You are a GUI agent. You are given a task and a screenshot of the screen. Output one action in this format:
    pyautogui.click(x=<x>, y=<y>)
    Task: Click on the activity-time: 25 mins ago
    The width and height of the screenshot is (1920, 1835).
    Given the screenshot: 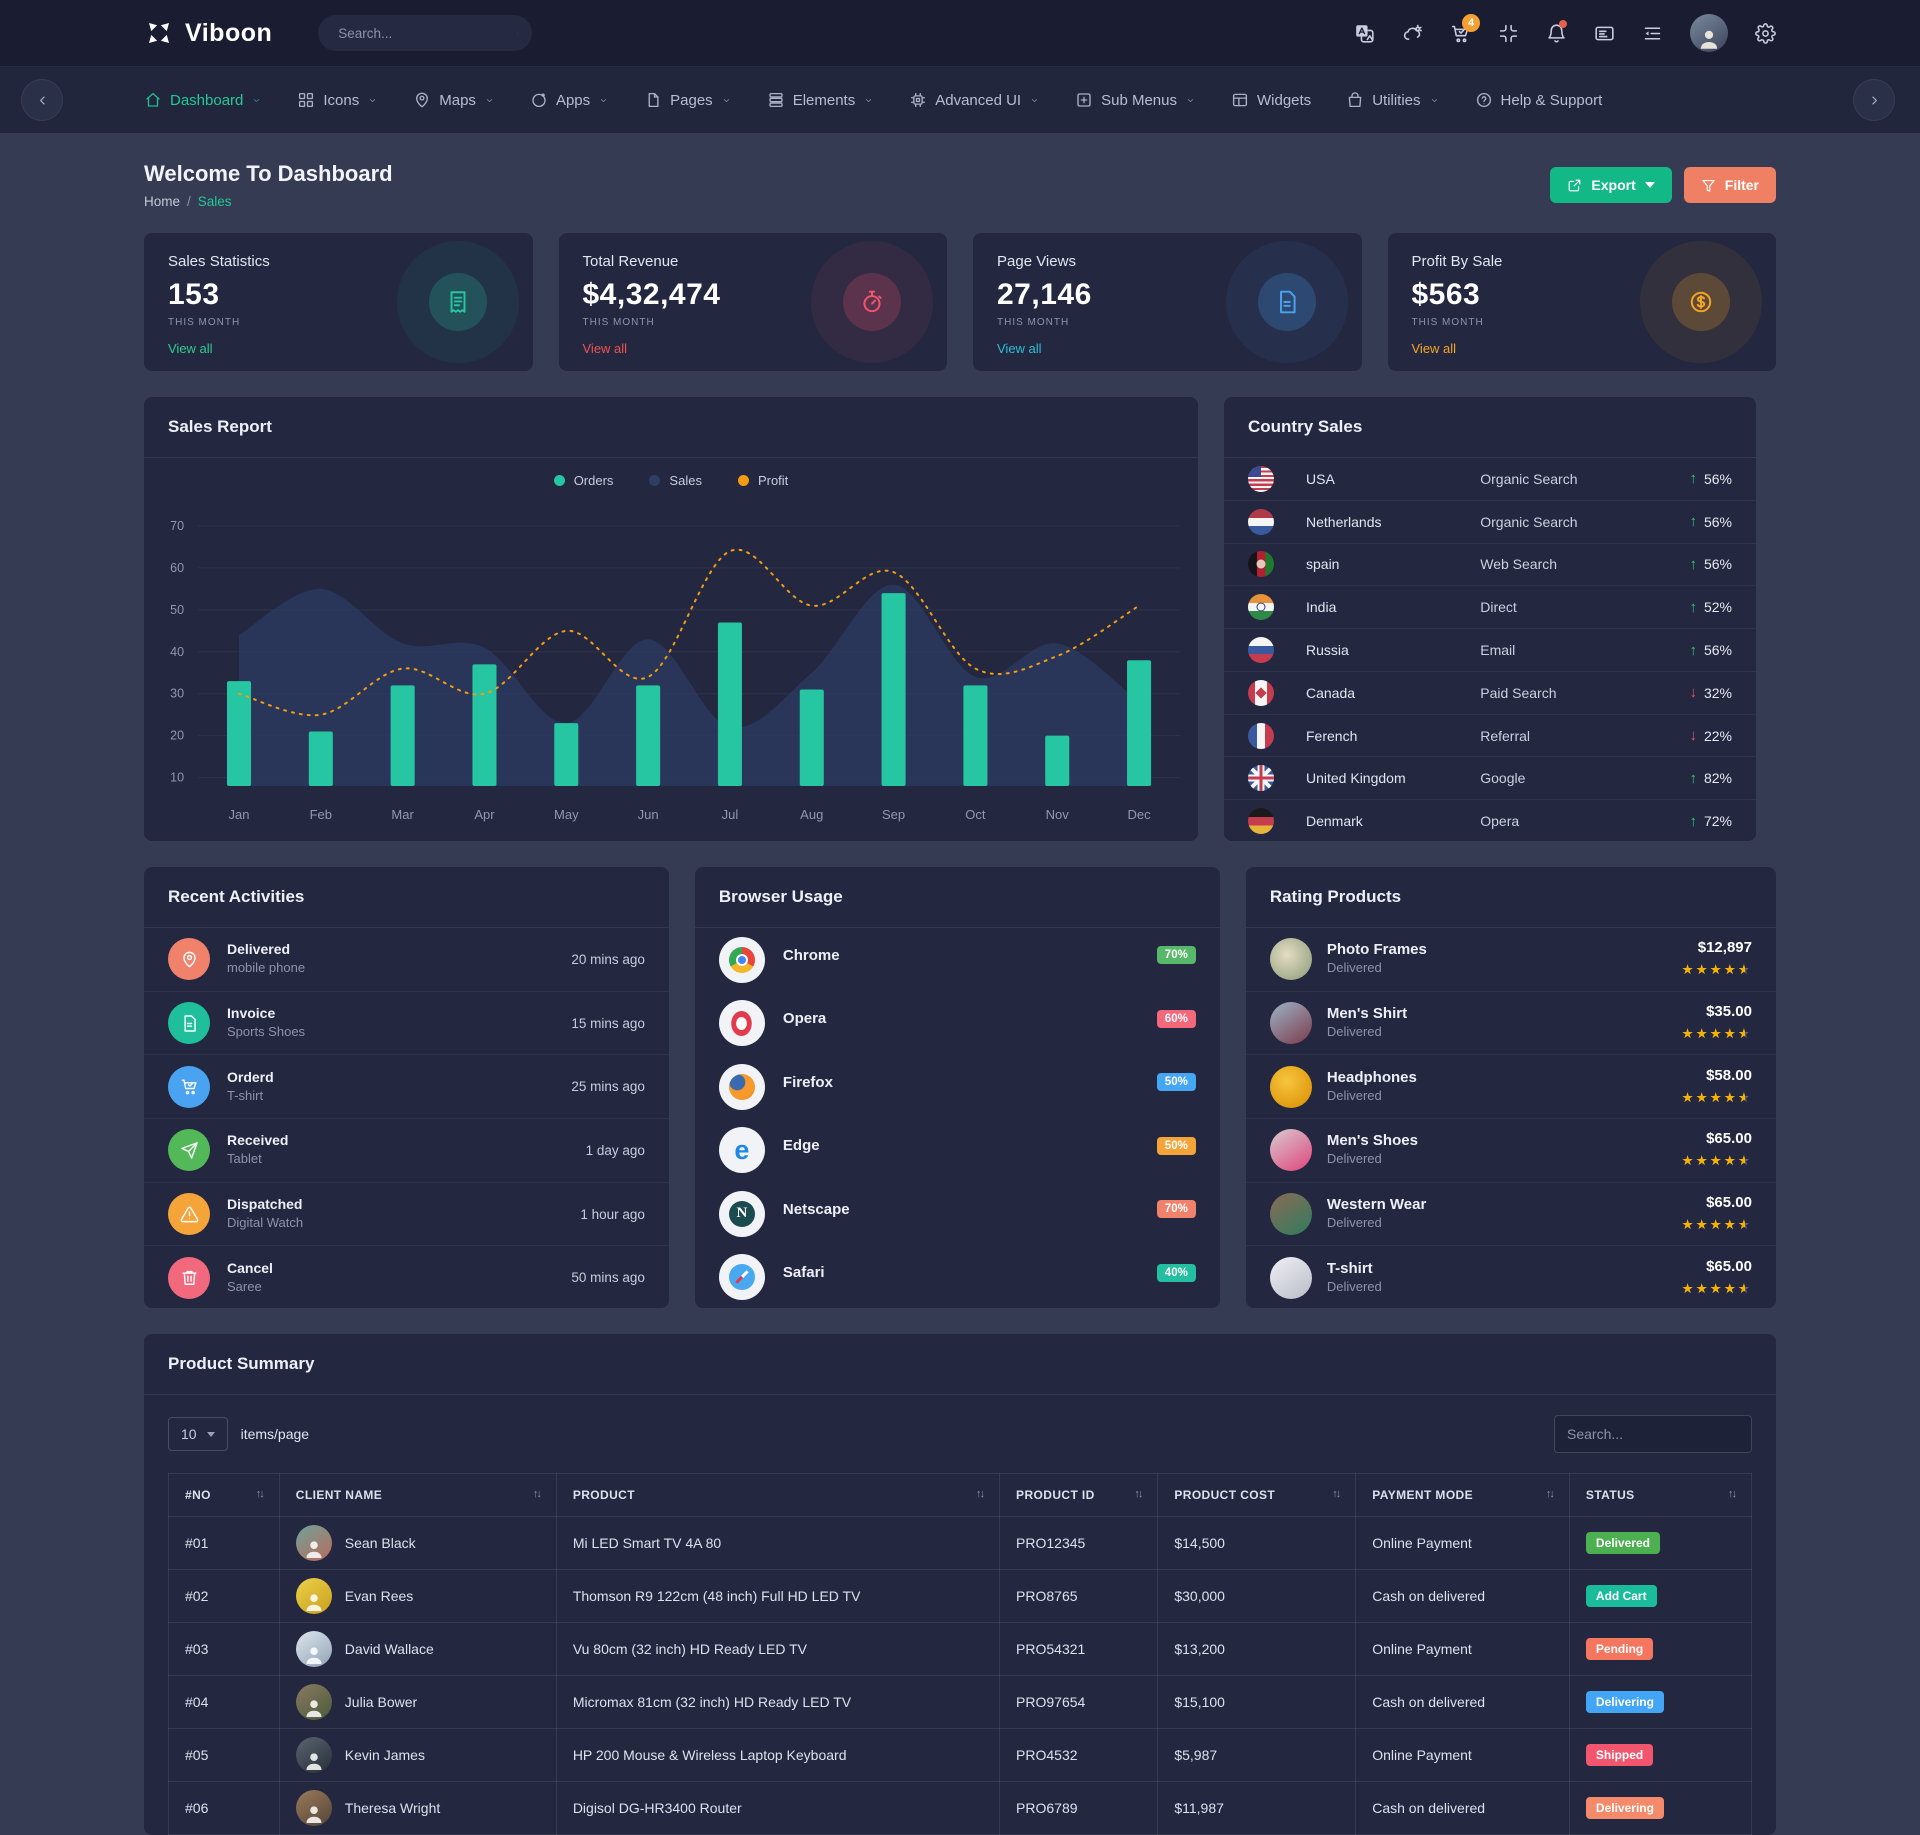 What is the action you would take?
    pyautogui.click(x=608, y=1087)
    